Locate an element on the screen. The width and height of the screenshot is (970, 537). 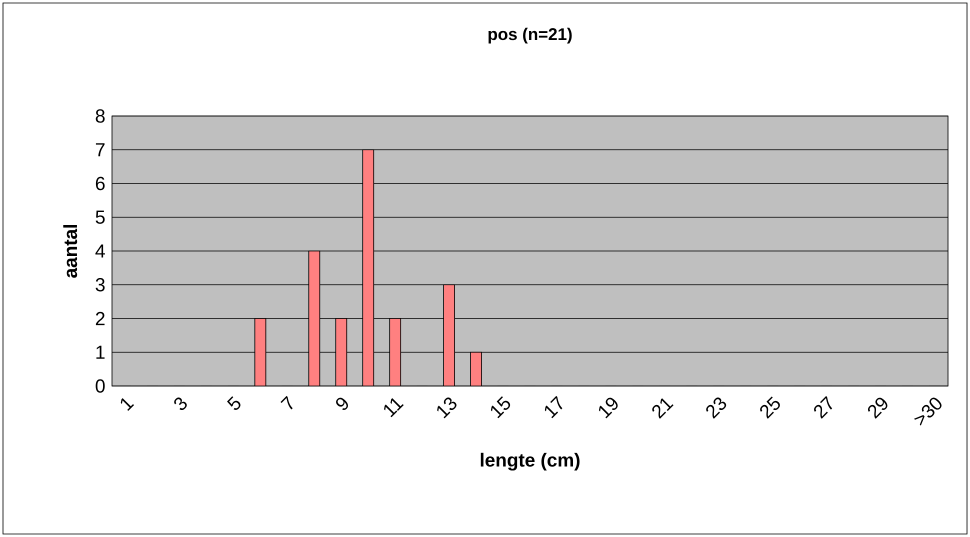
chart-title: pos (n=21) is located at coordinates (530, 36).